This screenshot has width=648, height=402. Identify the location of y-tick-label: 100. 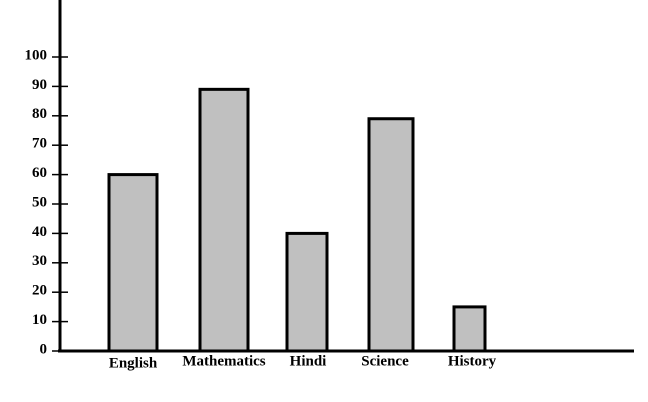
(36, 55).